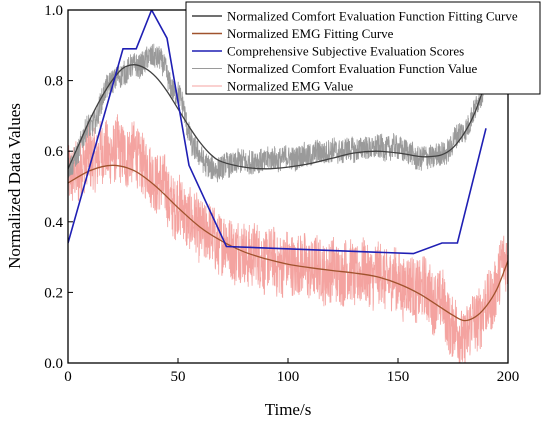 The width and height of the screenshot is (550, 422). What do you see at coordinates (68, 377) in the screenshot?
I see `x-tick-label: 0` at bounding box center [68, 377].